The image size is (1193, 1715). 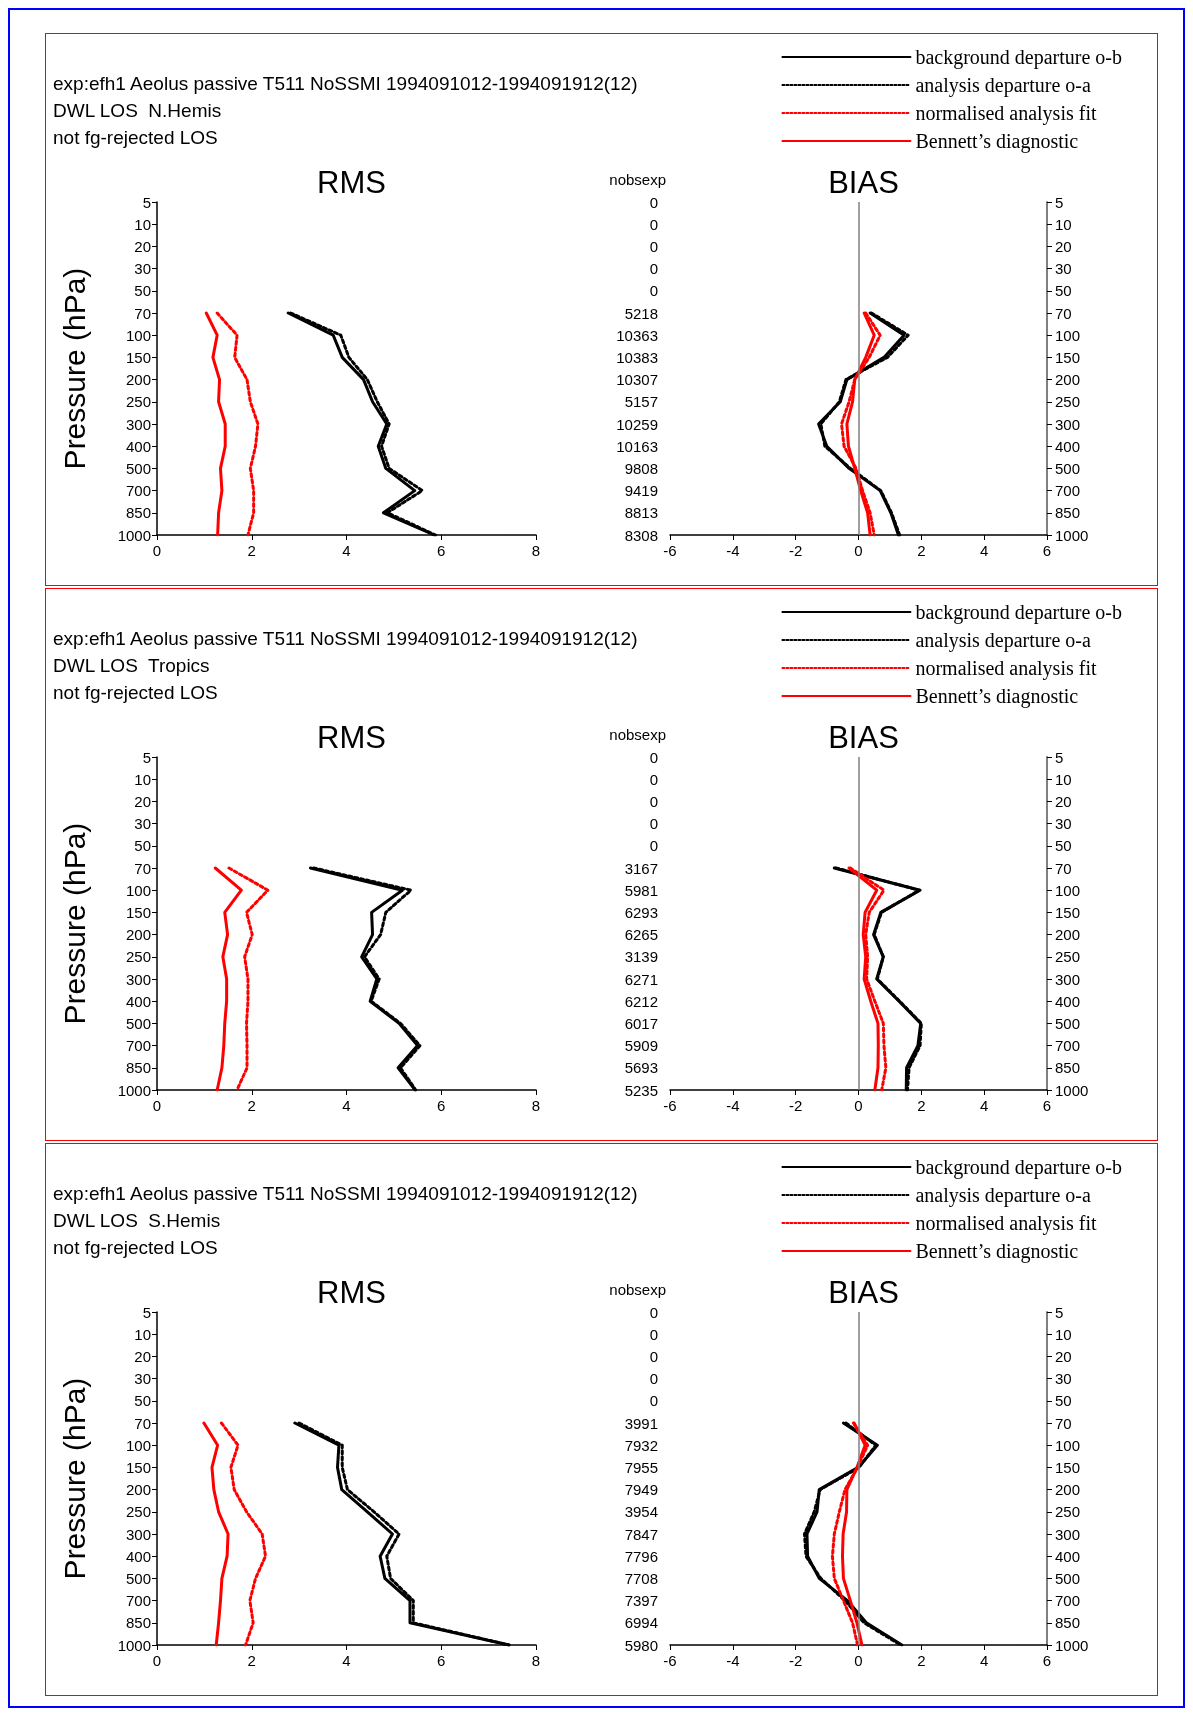 What do you see at coordinates (638, 734) in the screenshot?
I see `y-axis-title: nobsexp` at bounding box center [638, 734].